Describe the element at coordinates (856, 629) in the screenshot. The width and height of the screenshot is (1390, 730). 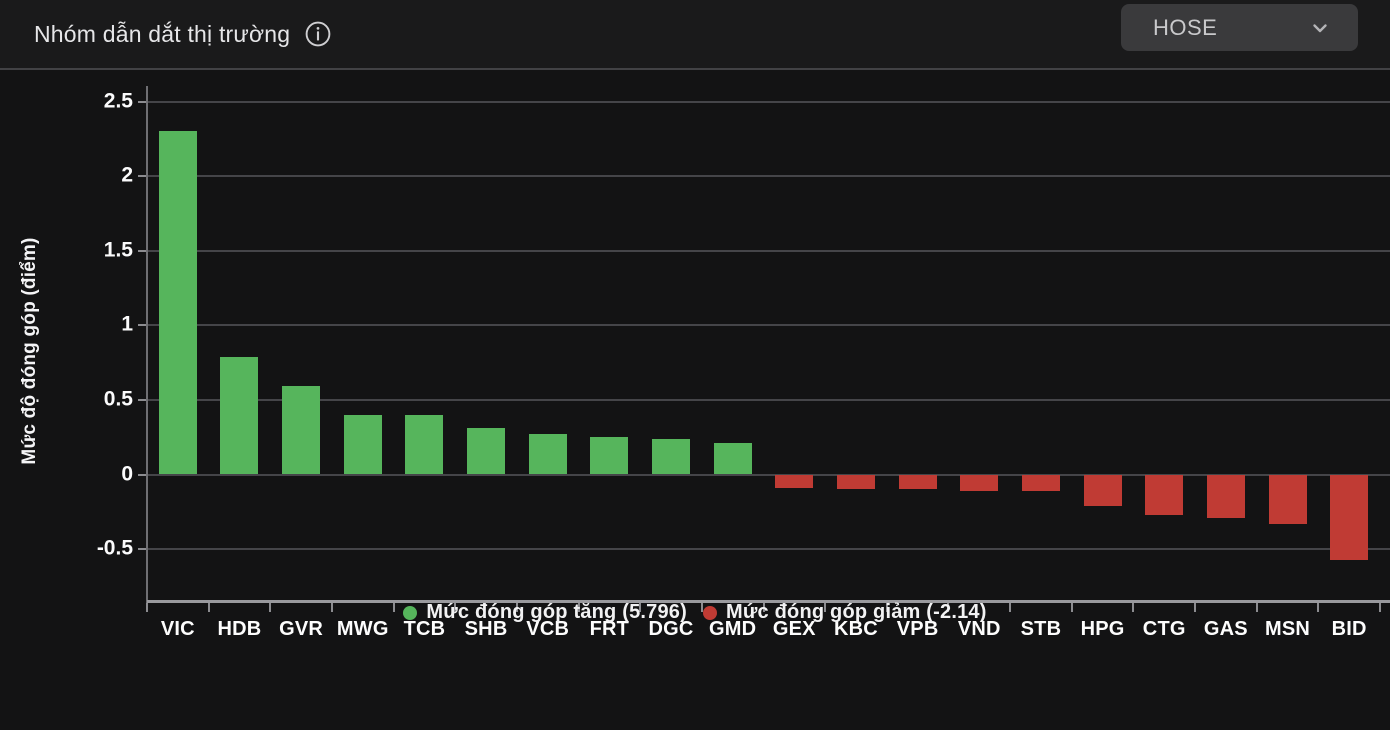
I see `x-axis-label-KBC: KBC` at that location.